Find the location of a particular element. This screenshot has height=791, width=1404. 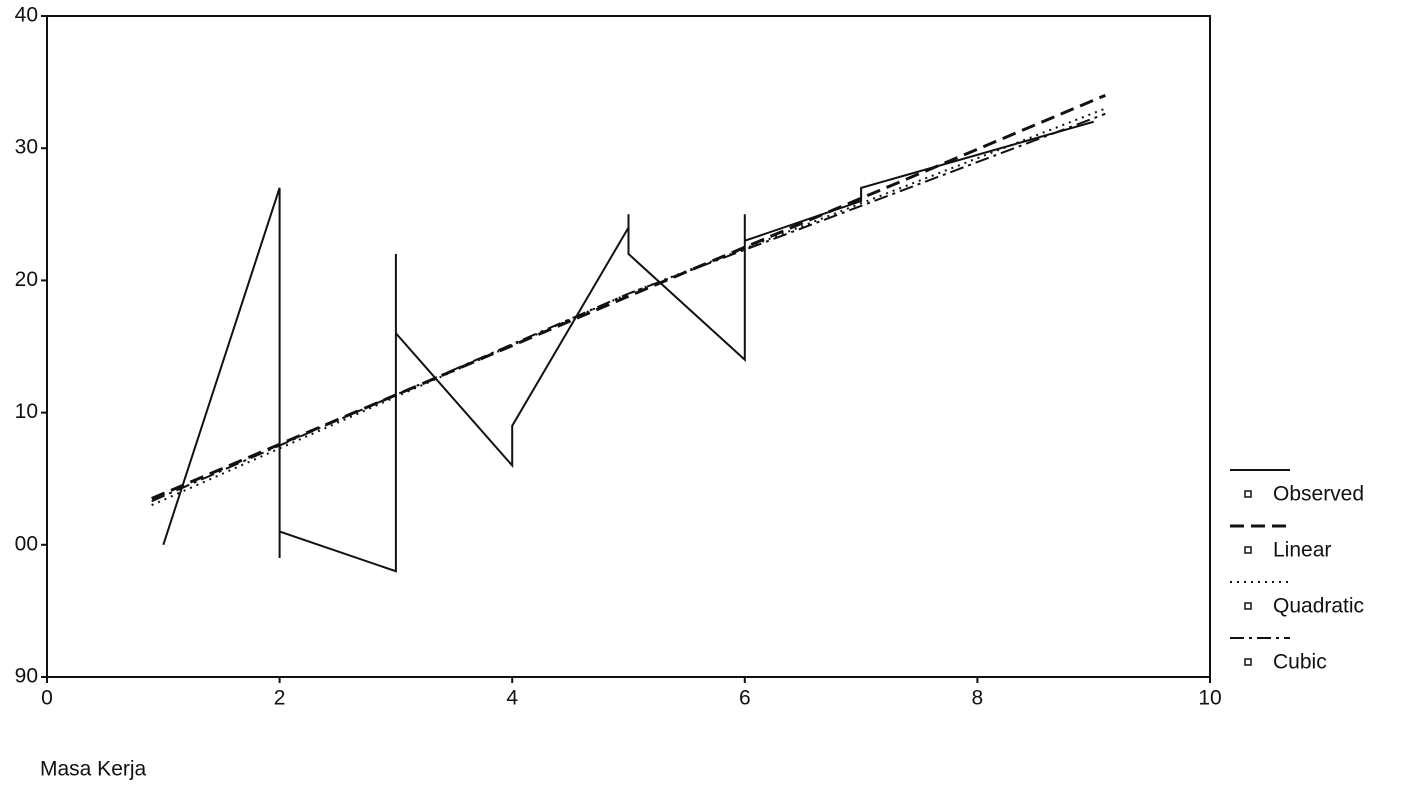

legend-label: Cubic is located at coordinates (1300, 662).